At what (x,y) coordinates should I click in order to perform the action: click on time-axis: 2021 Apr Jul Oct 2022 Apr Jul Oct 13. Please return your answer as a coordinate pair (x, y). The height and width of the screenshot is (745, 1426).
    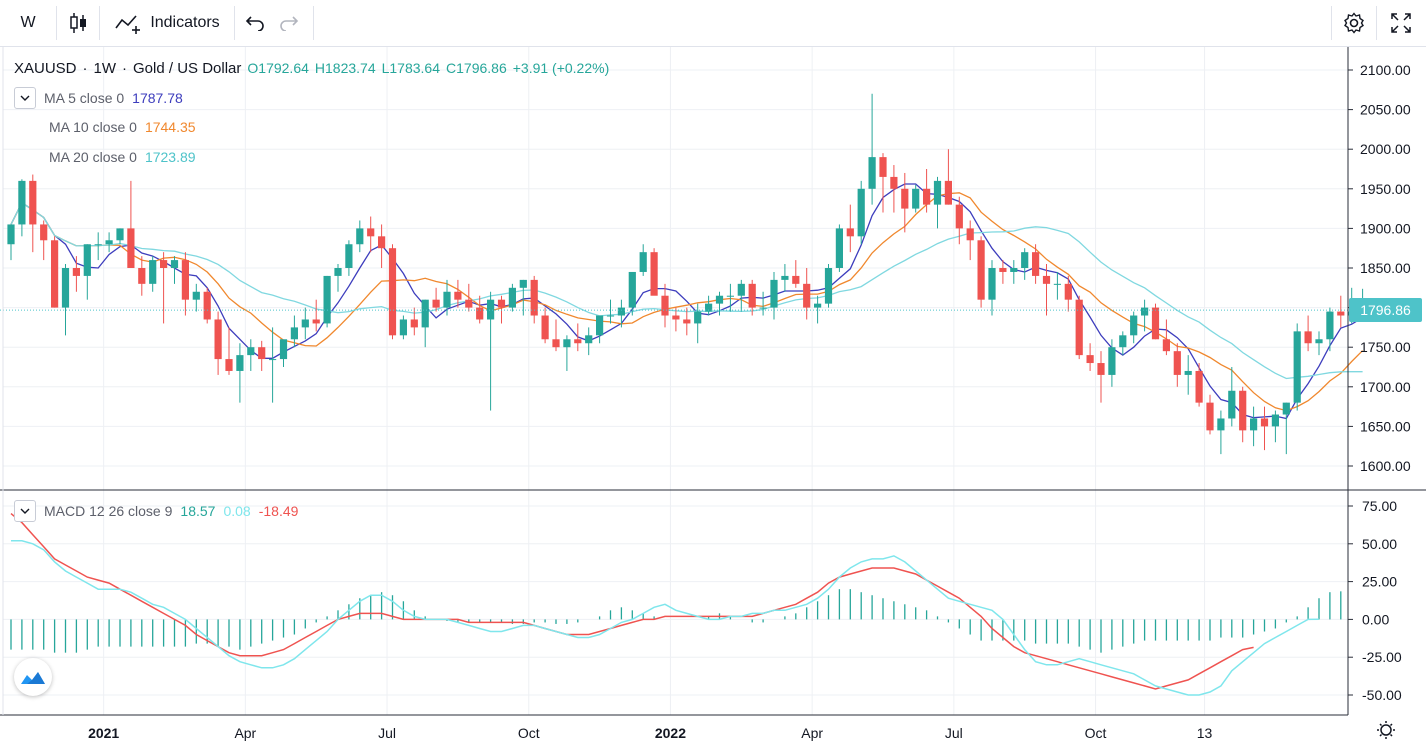
    Looking at the image, I should click on (650, 733).